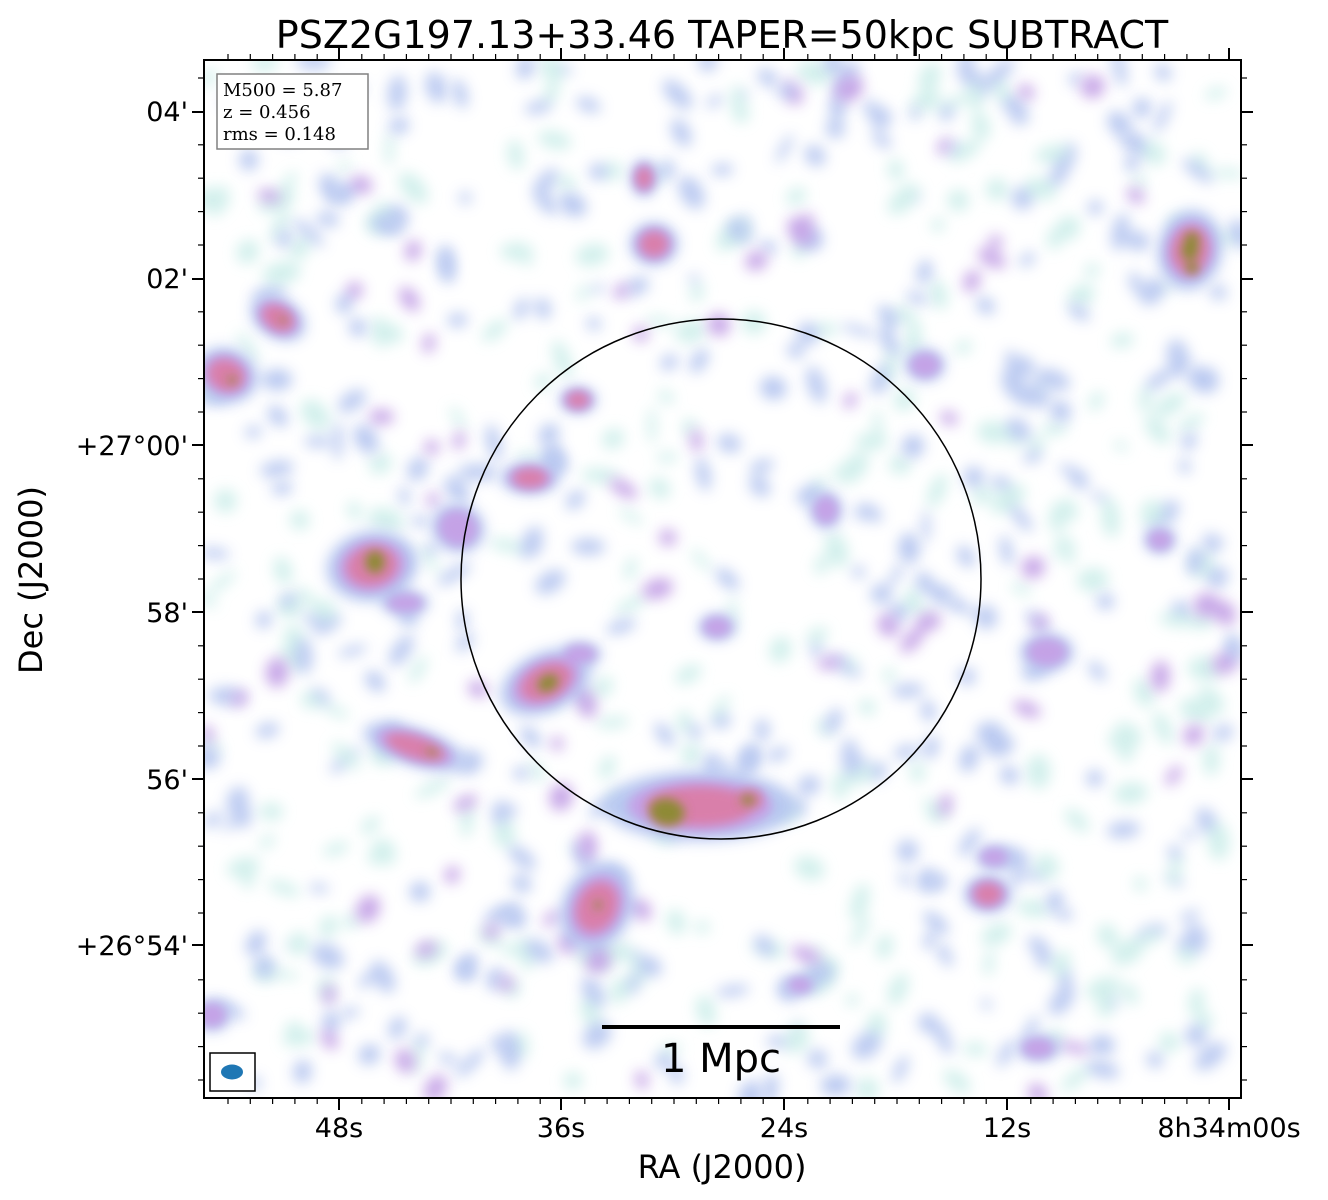 The height and width of the screenshot is (1200, 1328). What do you see at coordinates (132, 446) in the screenshot?
I see `y-tick-label-2700: +27°00'` at bounding box center [132, 446].